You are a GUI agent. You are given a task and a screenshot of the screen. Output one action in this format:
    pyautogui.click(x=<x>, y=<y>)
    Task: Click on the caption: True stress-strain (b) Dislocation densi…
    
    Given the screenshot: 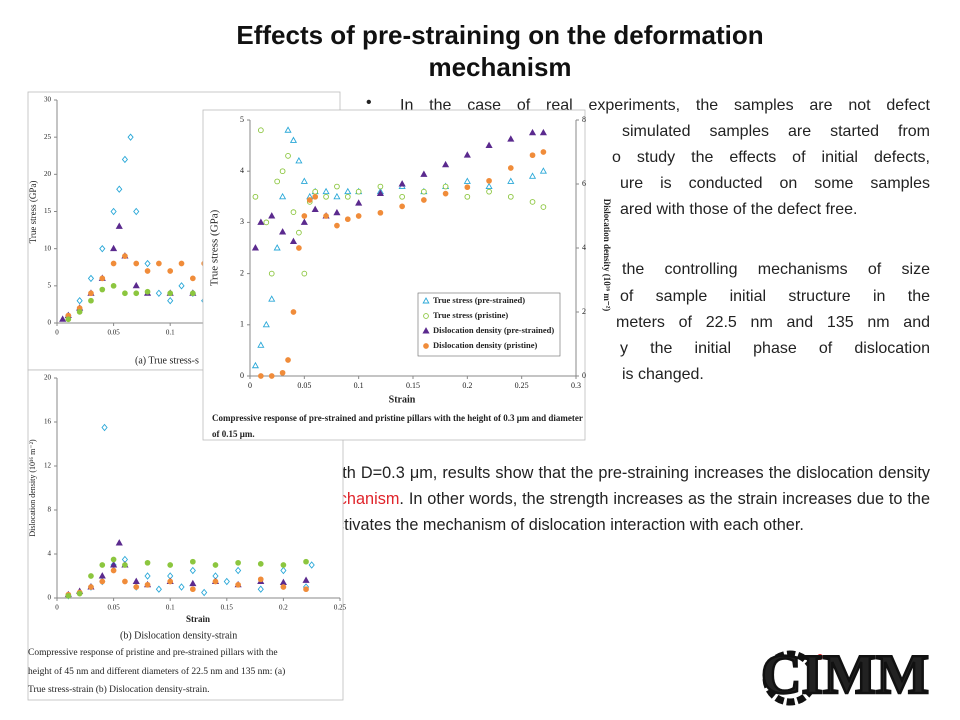 What is the action you would take?
    pyautogui.click(x=118, y=689)
    